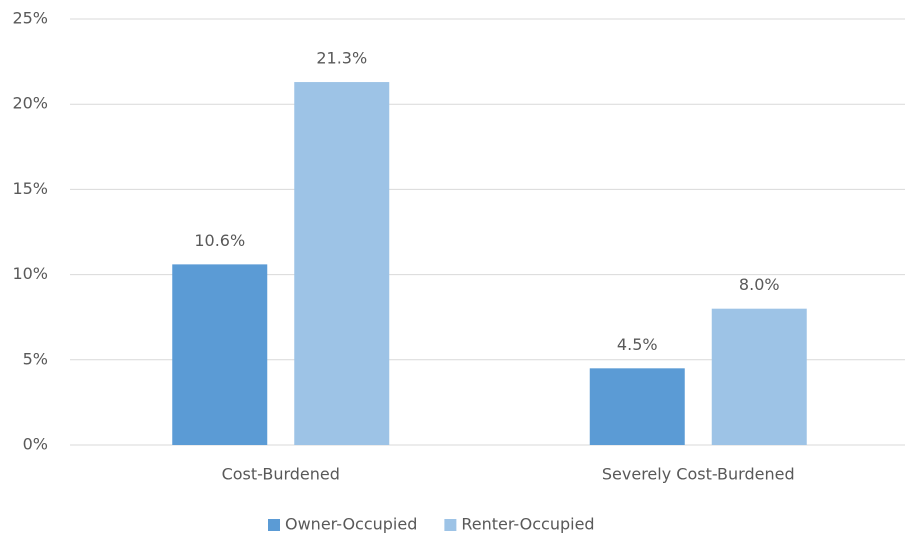  Describe the element at coordinates (351, 524) in the screenshot. I see `legend-label: Owner-Occupied` at that location.